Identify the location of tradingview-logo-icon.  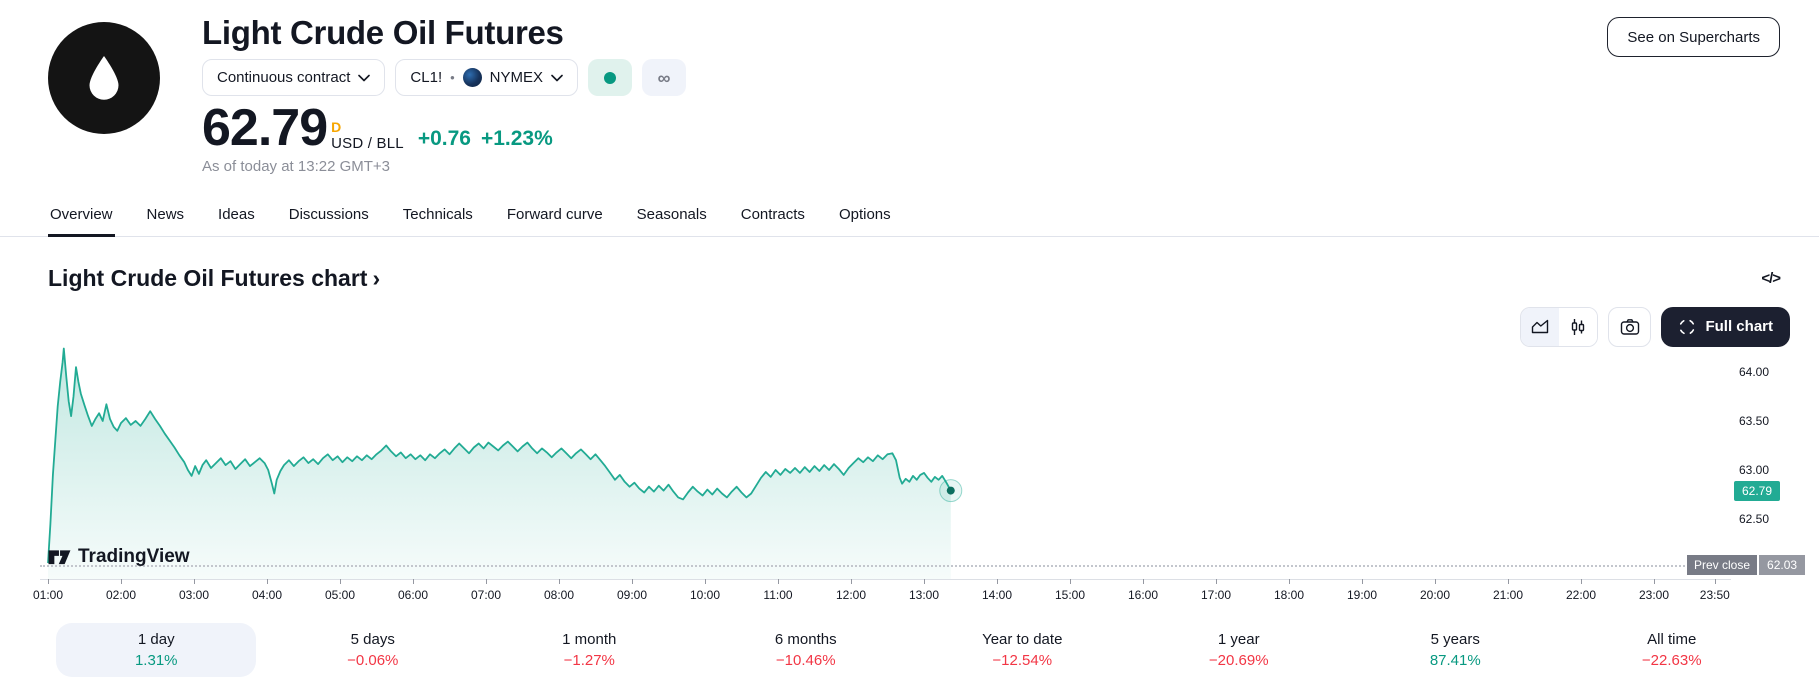
(59, 557).